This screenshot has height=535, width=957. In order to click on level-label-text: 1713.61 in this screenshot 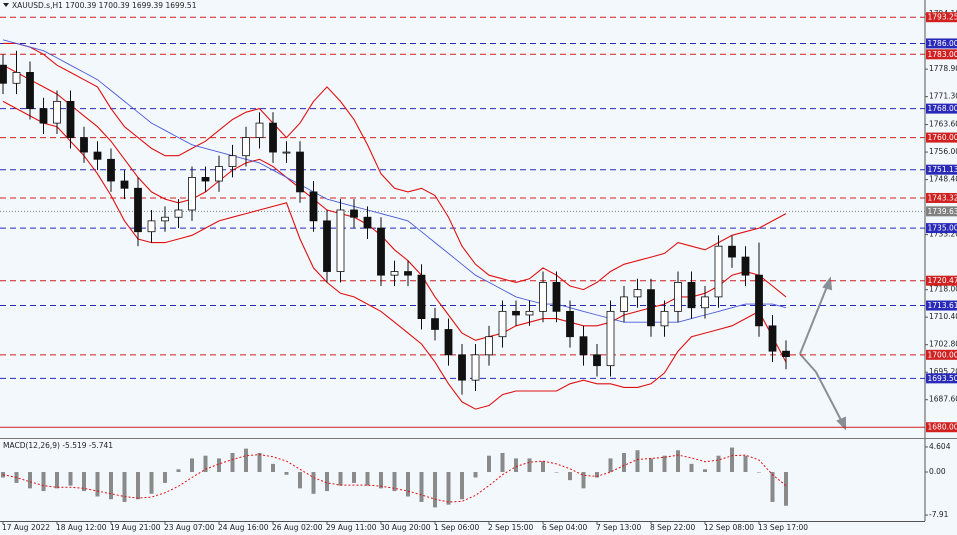, I will do `click(942, 305)`.